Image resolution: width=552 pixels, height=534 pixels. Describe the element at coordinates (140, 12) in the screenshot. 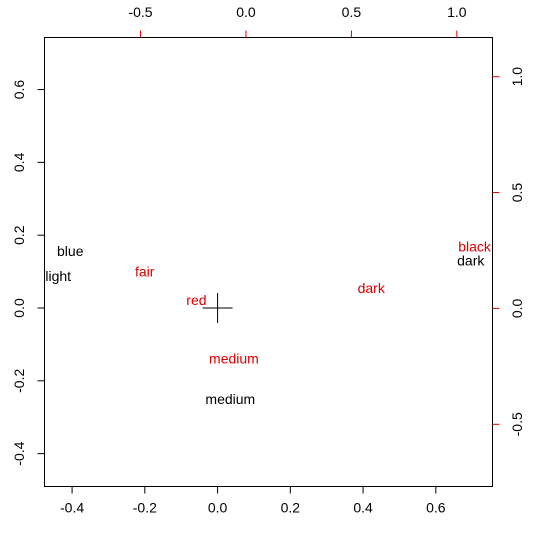

I see `top-axis-tick-label: -0.5` at that location.